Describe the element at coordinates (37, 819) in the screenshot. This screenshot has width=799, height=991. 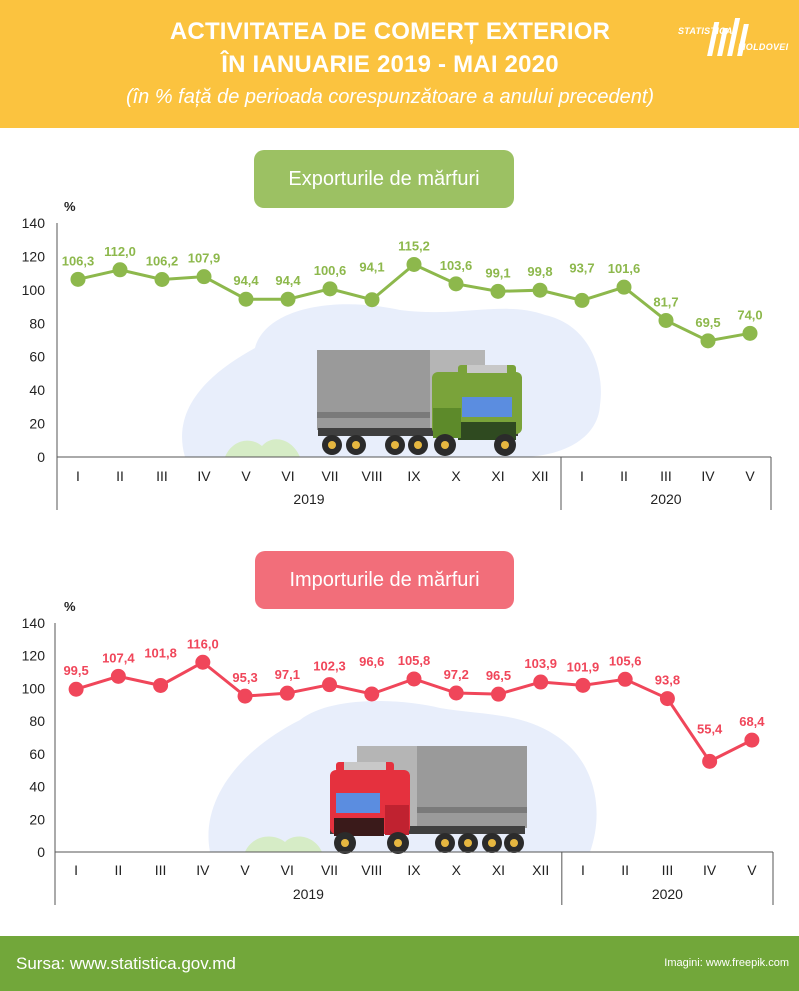
I see `imports-ytick-label: 20` at that location.